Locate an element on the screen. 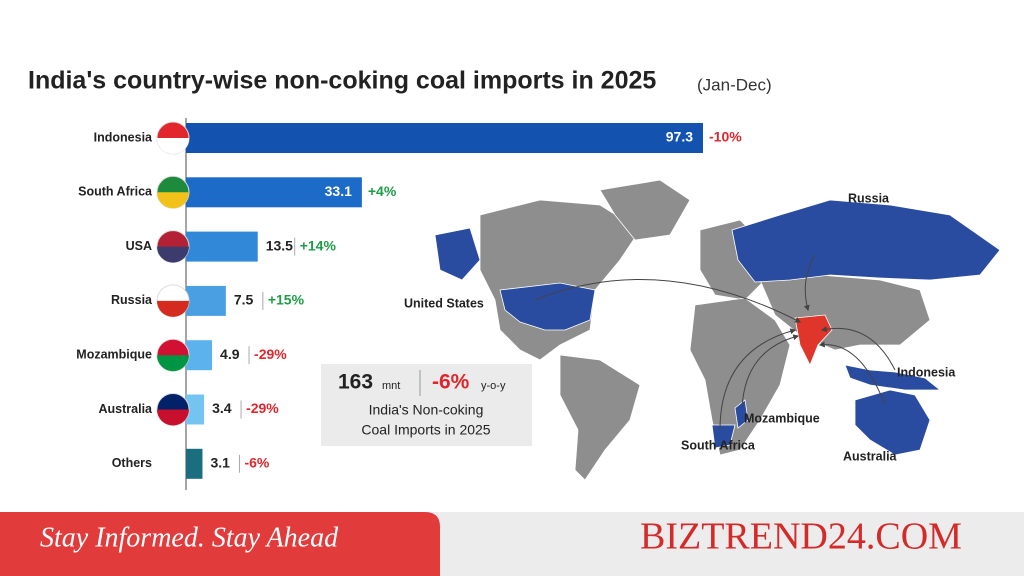 The image size is (1024, 576). change-label: +14% is located at coordinates (318, 245).